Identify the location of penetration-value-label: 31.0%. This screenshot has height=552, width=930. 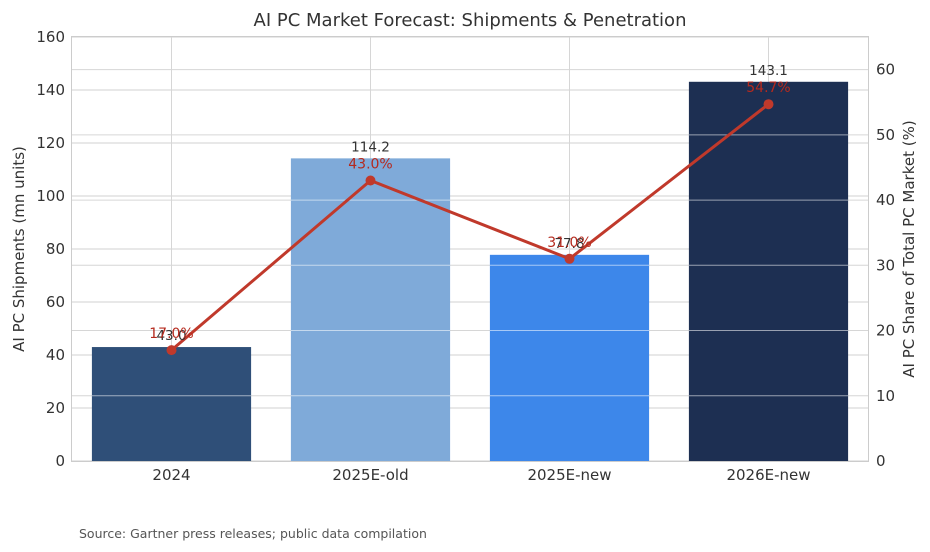
(569, 243).